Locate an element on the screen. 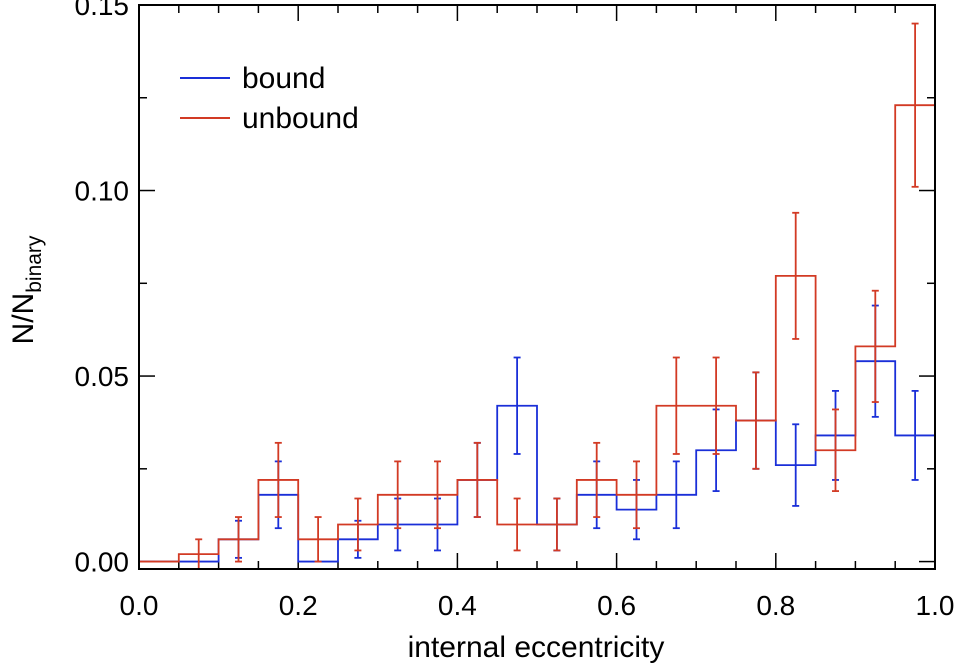  y-tick-label: 0.00 is located at coordinates (102, 562).